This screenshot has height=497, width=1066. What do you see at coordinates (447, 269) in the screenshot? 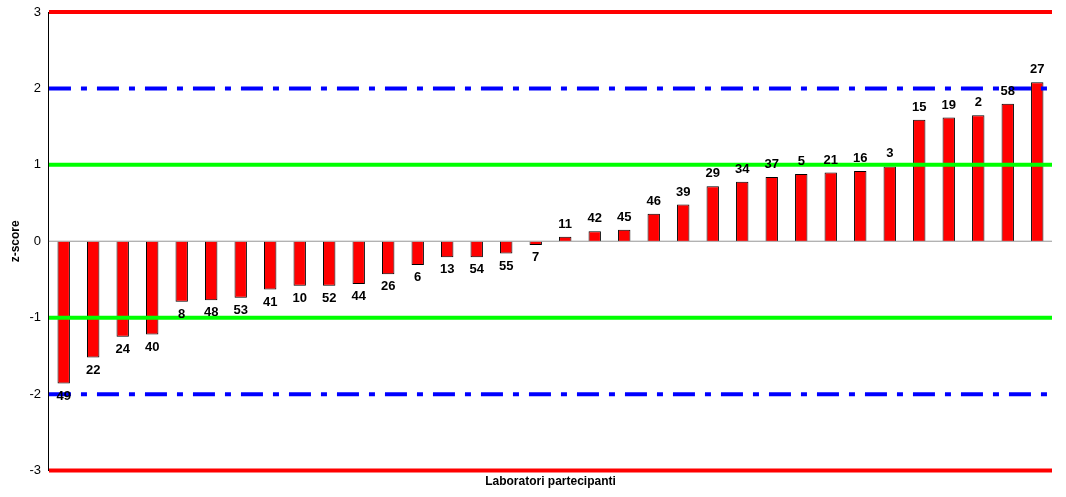
I see `x-tick-label: 13` at bounding box center [447, 269].